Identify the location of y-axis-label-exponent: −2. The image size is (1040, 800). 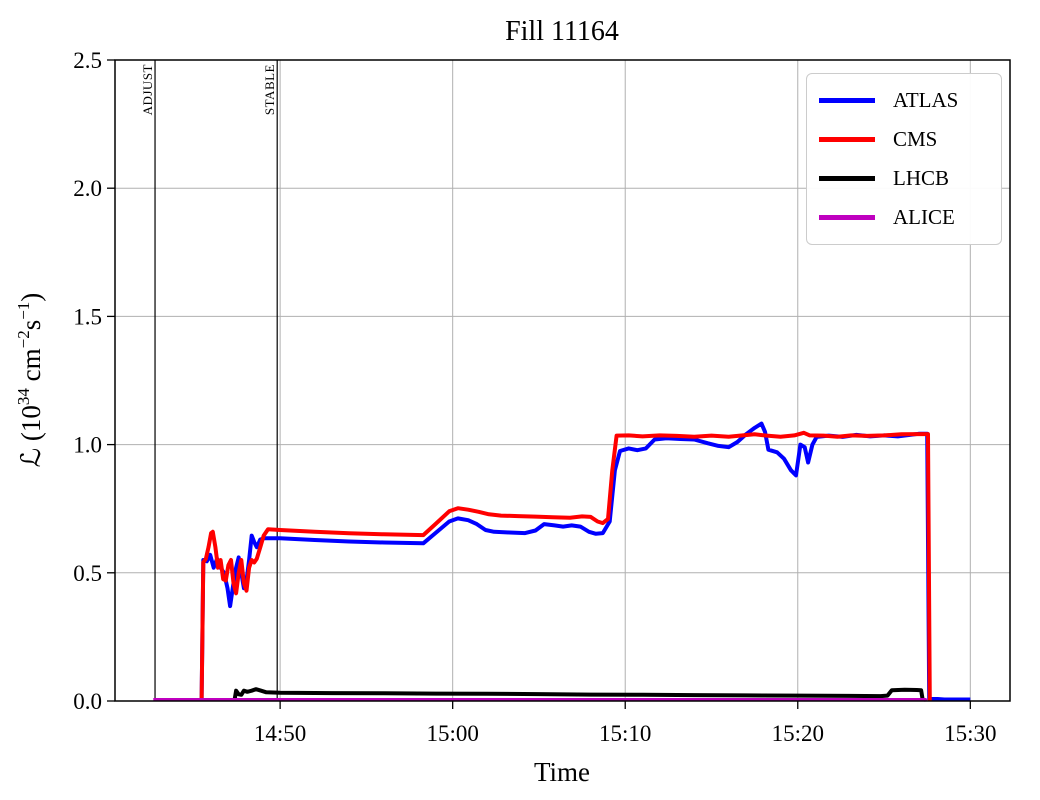
(23, 339).